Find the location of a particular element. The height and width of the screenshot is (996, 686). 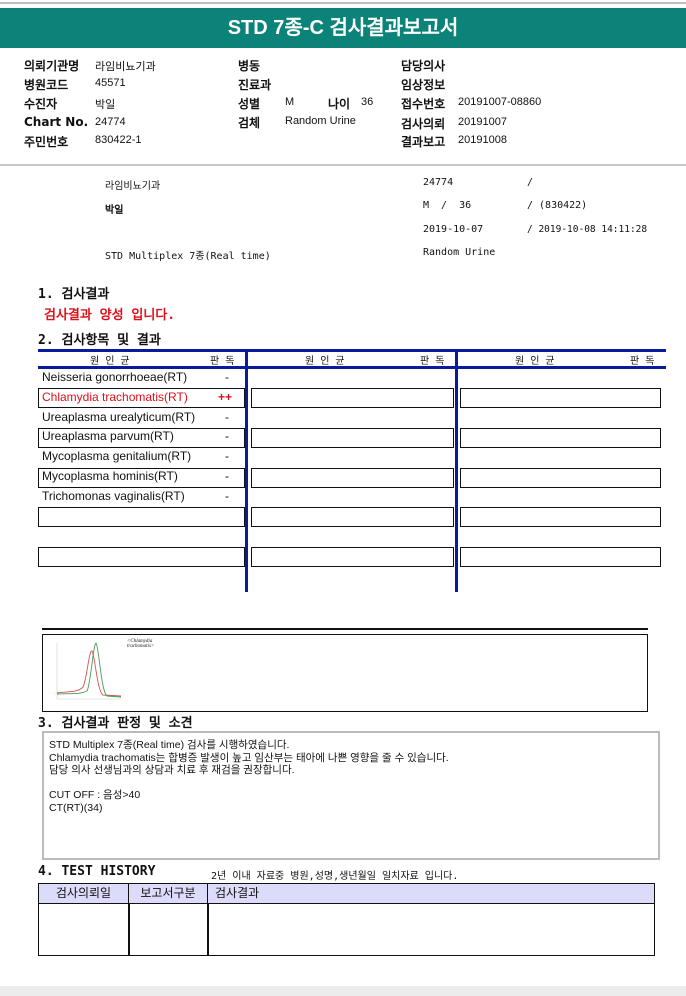

graph-label: <Chlamydia trachomatis> is located at coordinates (141, 644).